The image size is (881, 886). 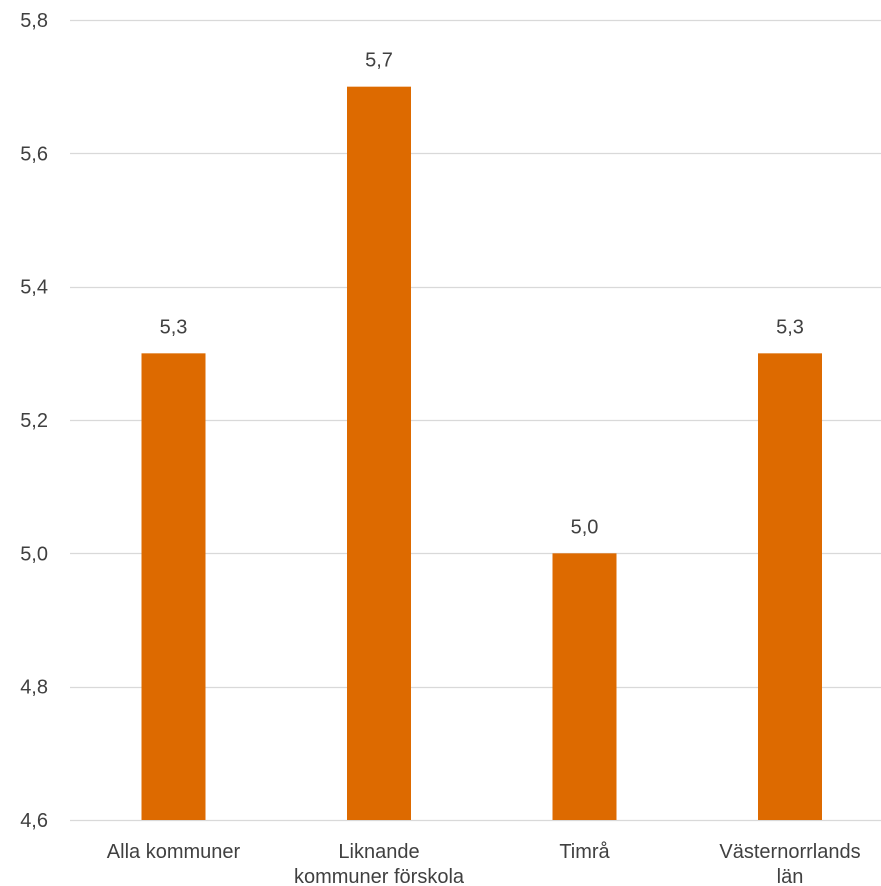 What do you see at coordinates (379, 876) in the screenshot?
I see `category-label: kommuner förskola` at bounding box center [379, 876].